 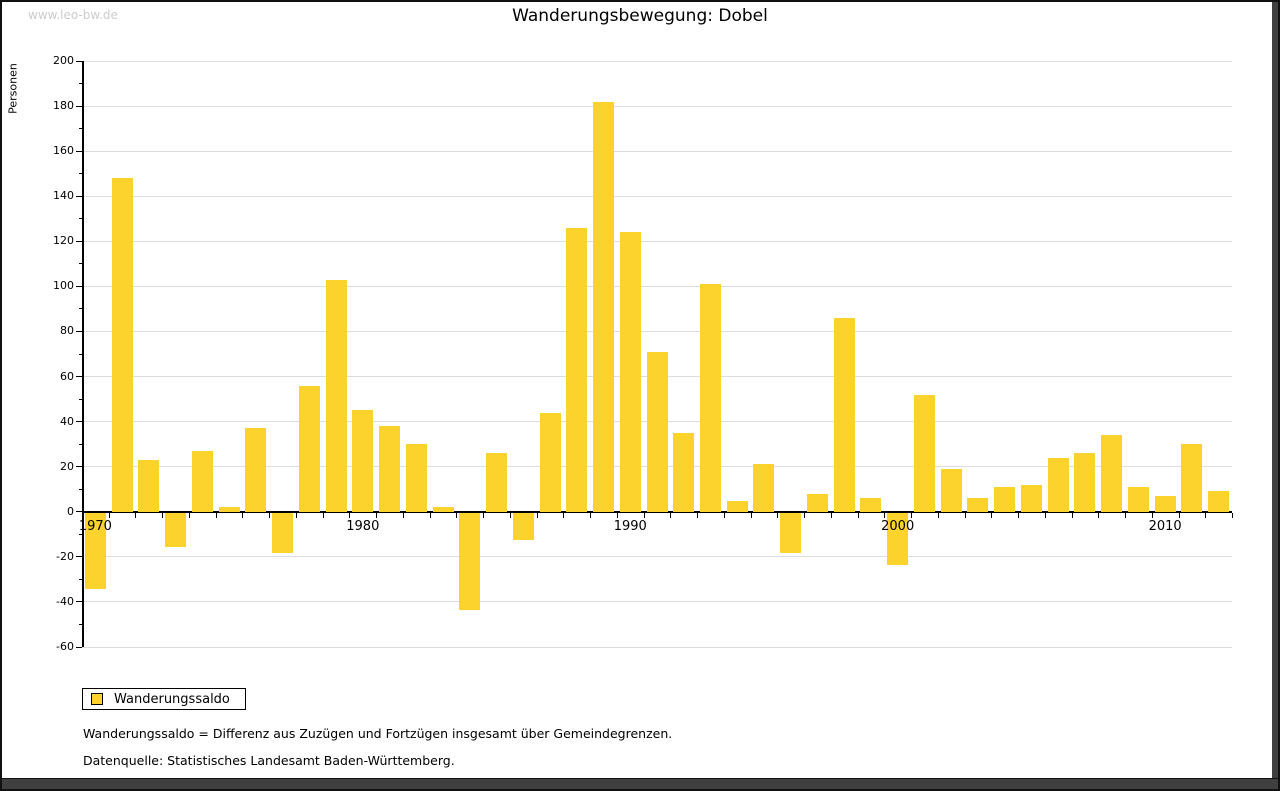 I want to click on x-tick-label-1990: 1990, so click(x=630, y=526).